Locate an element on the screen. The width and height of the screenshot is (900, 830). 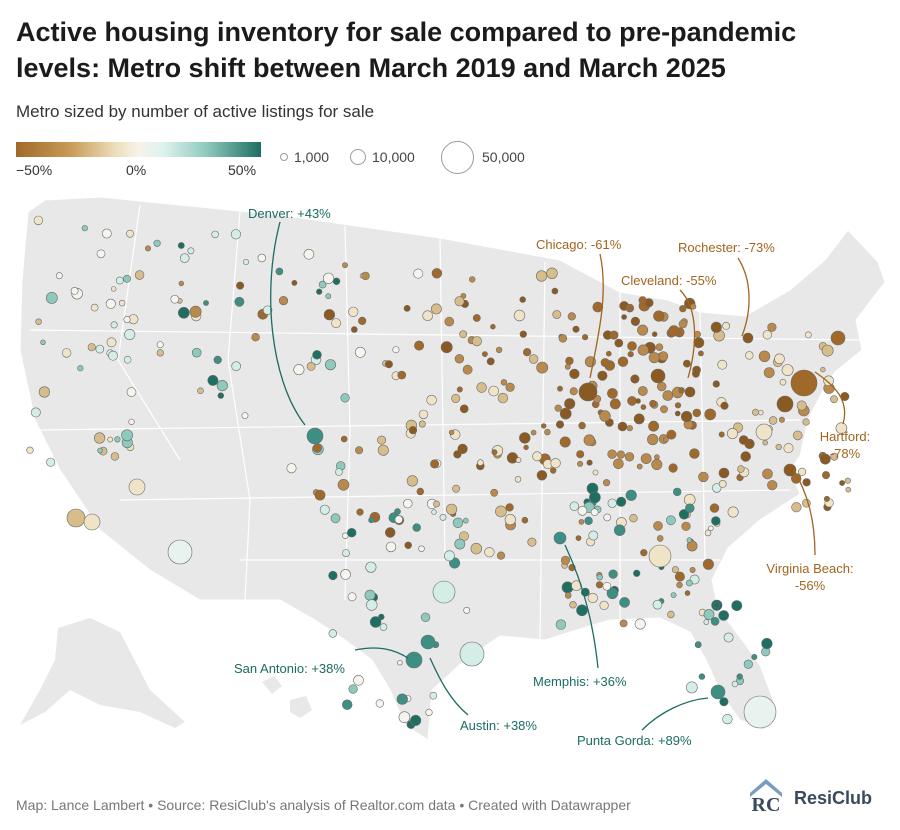
annotation-virginia-beach: Virginia Beach: -56% is located at coordinates (810, 577).